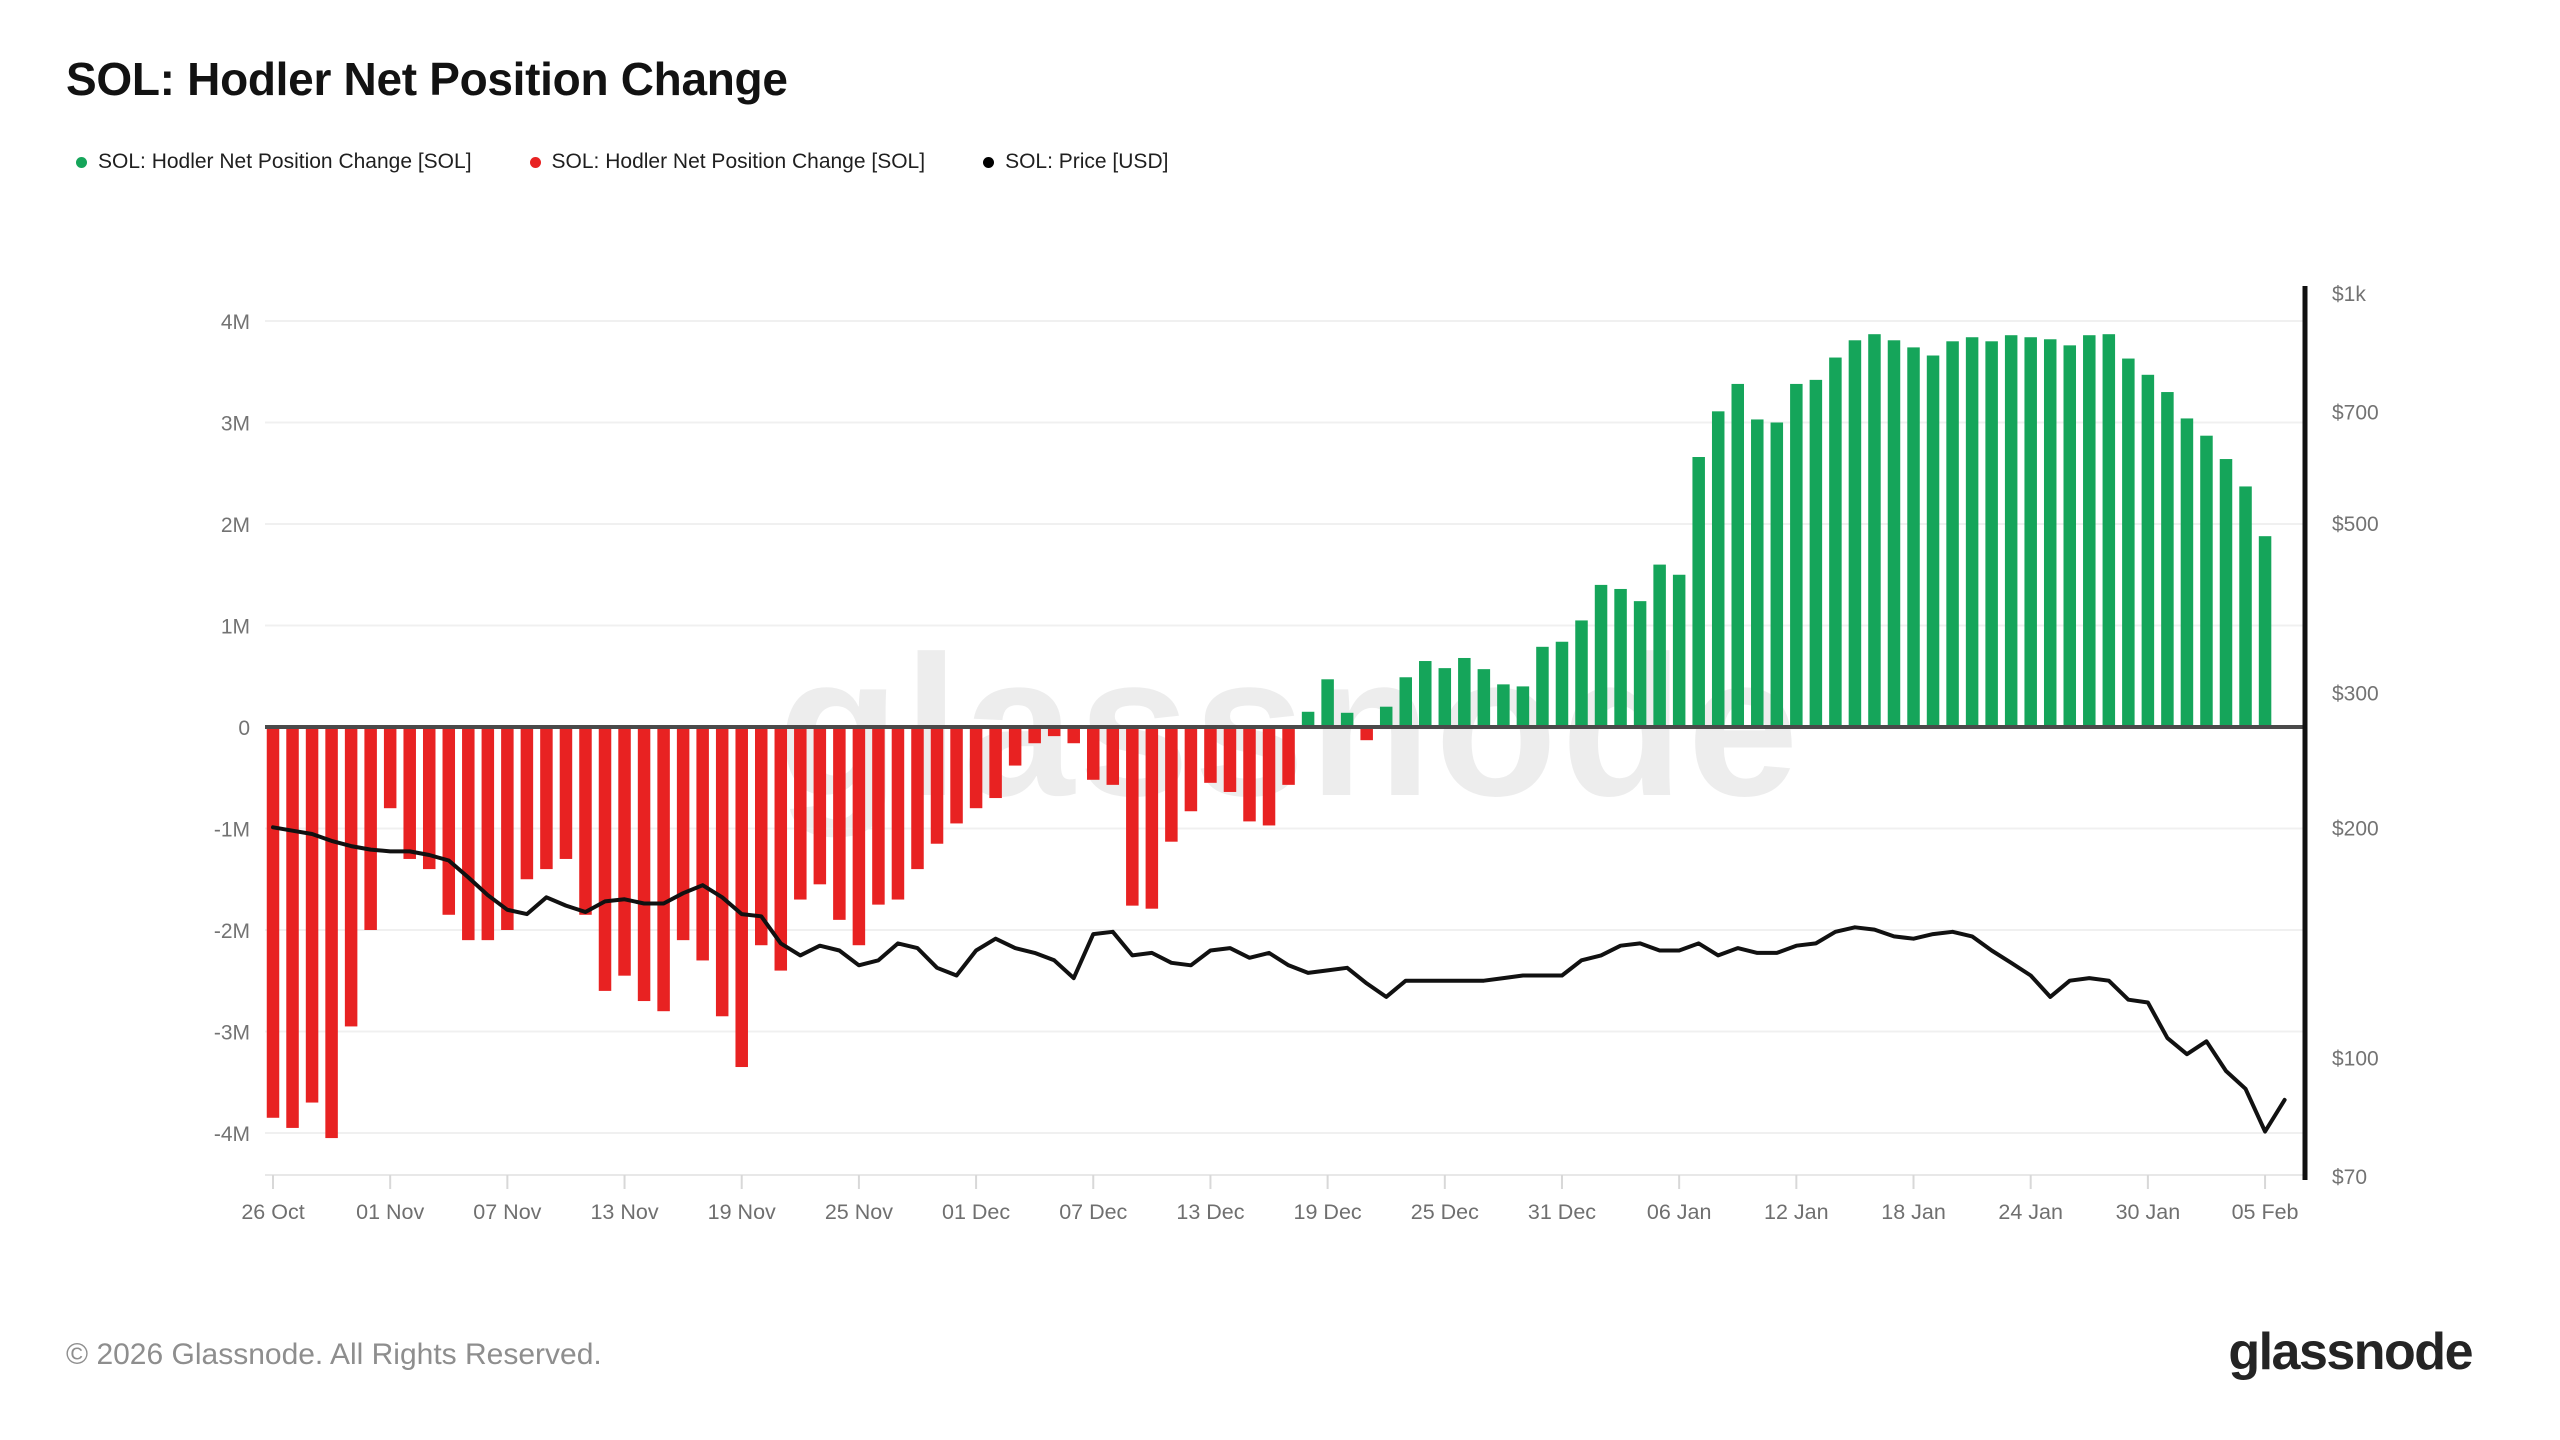 The image size is (2560, 1440). What do you see at coordinates (274, 162) in the screenshot?
I see `legend-item-hodler-positive: SOL: Hodler Net Position Change [SOL]` at bounding box center [274, 162].